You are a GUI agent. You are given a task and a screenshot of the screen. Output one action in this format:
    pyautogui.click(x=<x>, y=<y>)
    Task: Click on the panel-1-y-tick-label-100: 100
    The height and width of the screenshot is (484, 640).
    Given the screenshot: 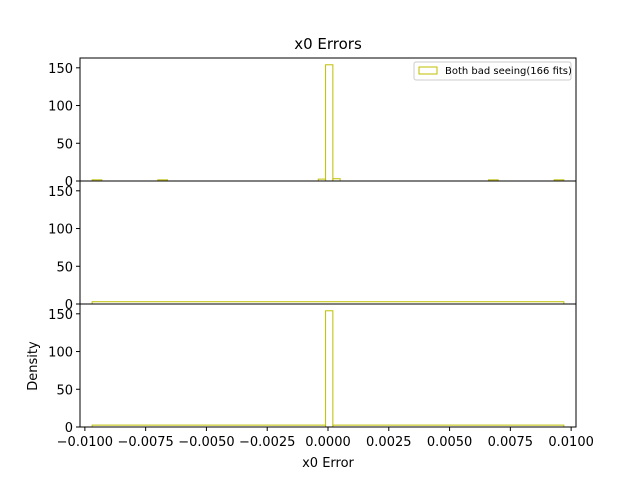 What is the action you would take?
    pyautogui.click(x=60, y=107)
    